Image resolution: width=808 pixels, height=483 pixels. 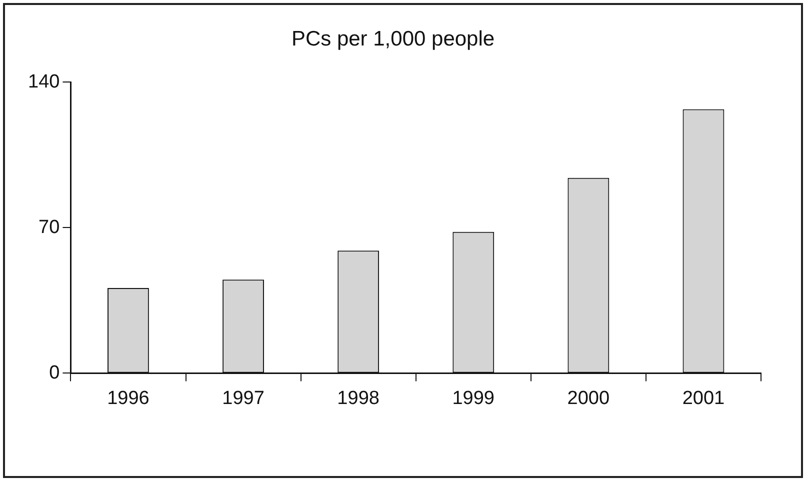 What do you see at coordinates (588, 398) in the screenshot?
I see `x-tick-label: 2000` at bounding box center [588, 398].